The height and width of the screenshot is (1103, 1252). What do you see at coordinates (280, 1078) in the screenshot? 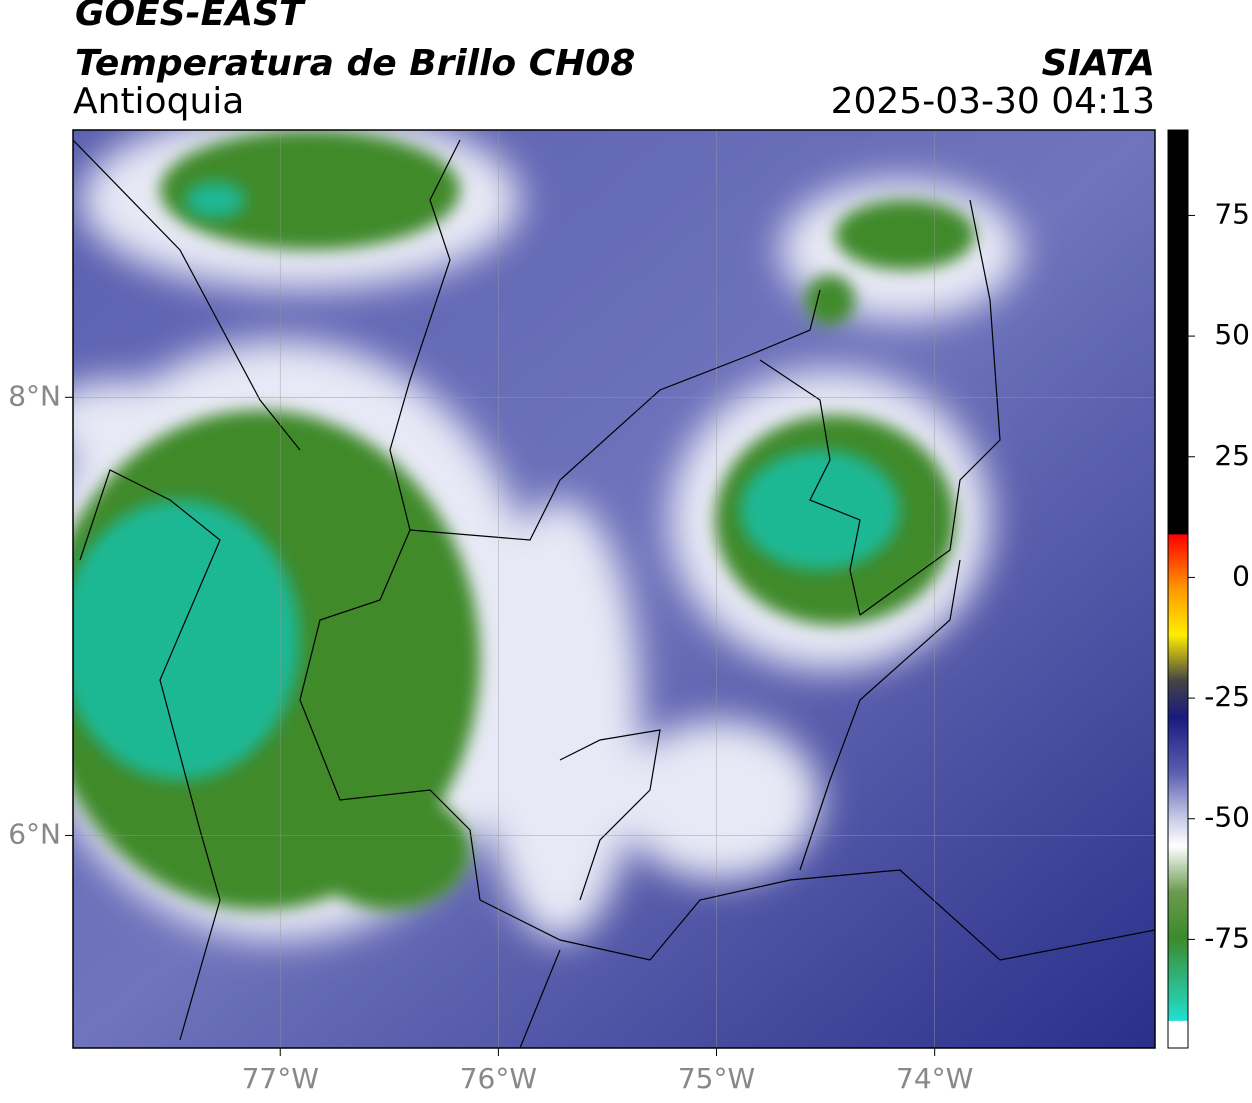
I see `x-tick-label: 77°W` at bounding box center [280, 1078].